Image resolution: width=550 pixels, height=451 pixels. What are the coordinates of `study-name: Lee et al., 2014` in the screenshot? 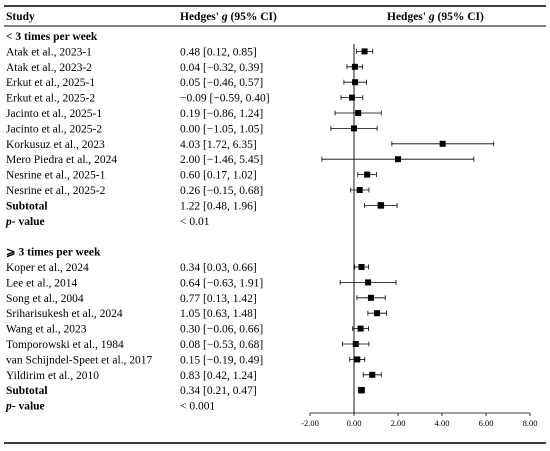 It's located at (41, 283).